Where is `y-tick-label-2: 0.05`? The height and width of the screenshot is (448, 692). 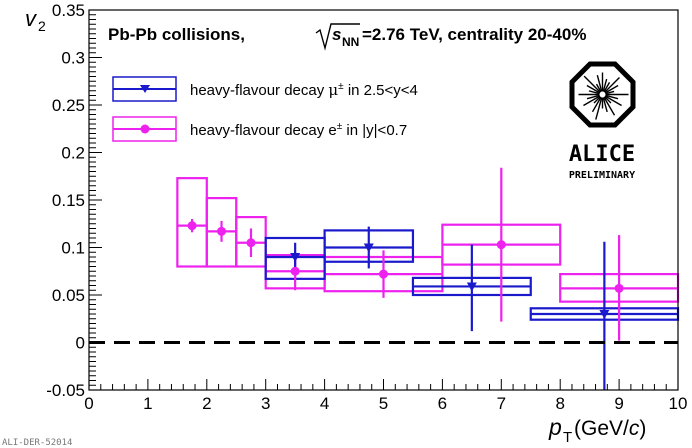 y-tick-label-2: 0.05 is located at coordinates (68, 295).